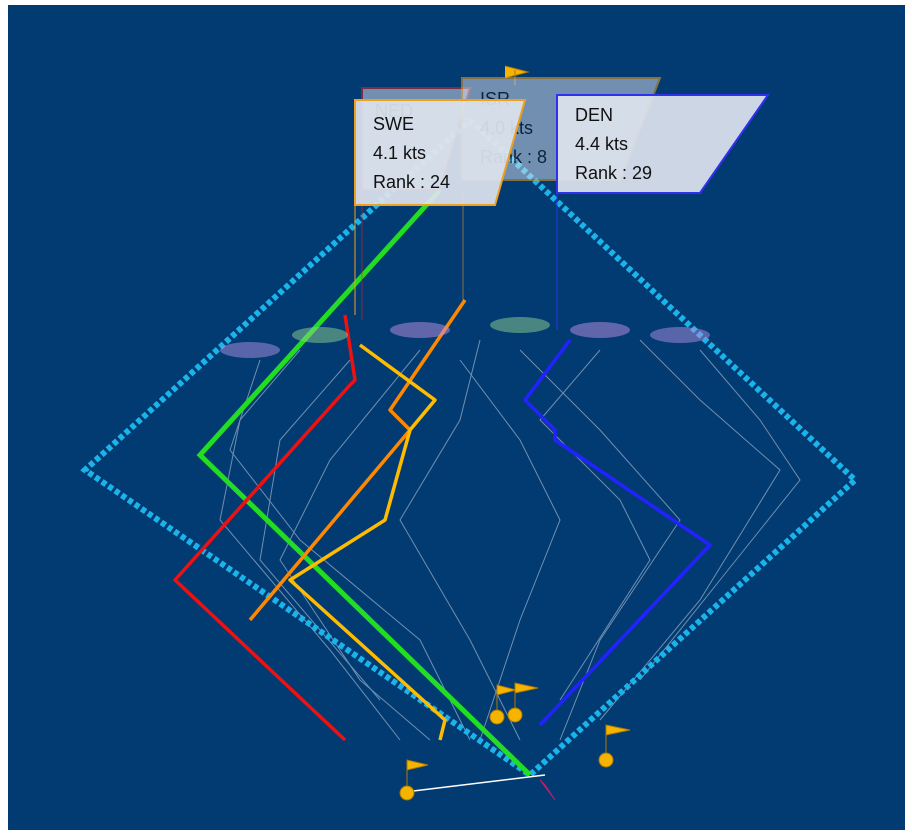  I want to click on boat-label: SWE 4.1 kts Rank : 24, so click(440, 207).